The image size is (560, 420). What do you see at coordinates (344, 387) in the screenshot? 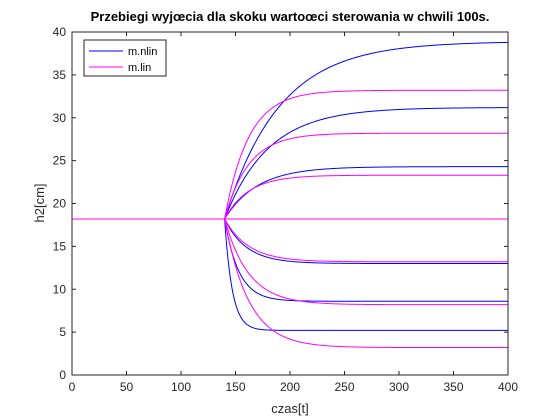
I see `x-tick-label: 250` at bounding box center [344, 387].